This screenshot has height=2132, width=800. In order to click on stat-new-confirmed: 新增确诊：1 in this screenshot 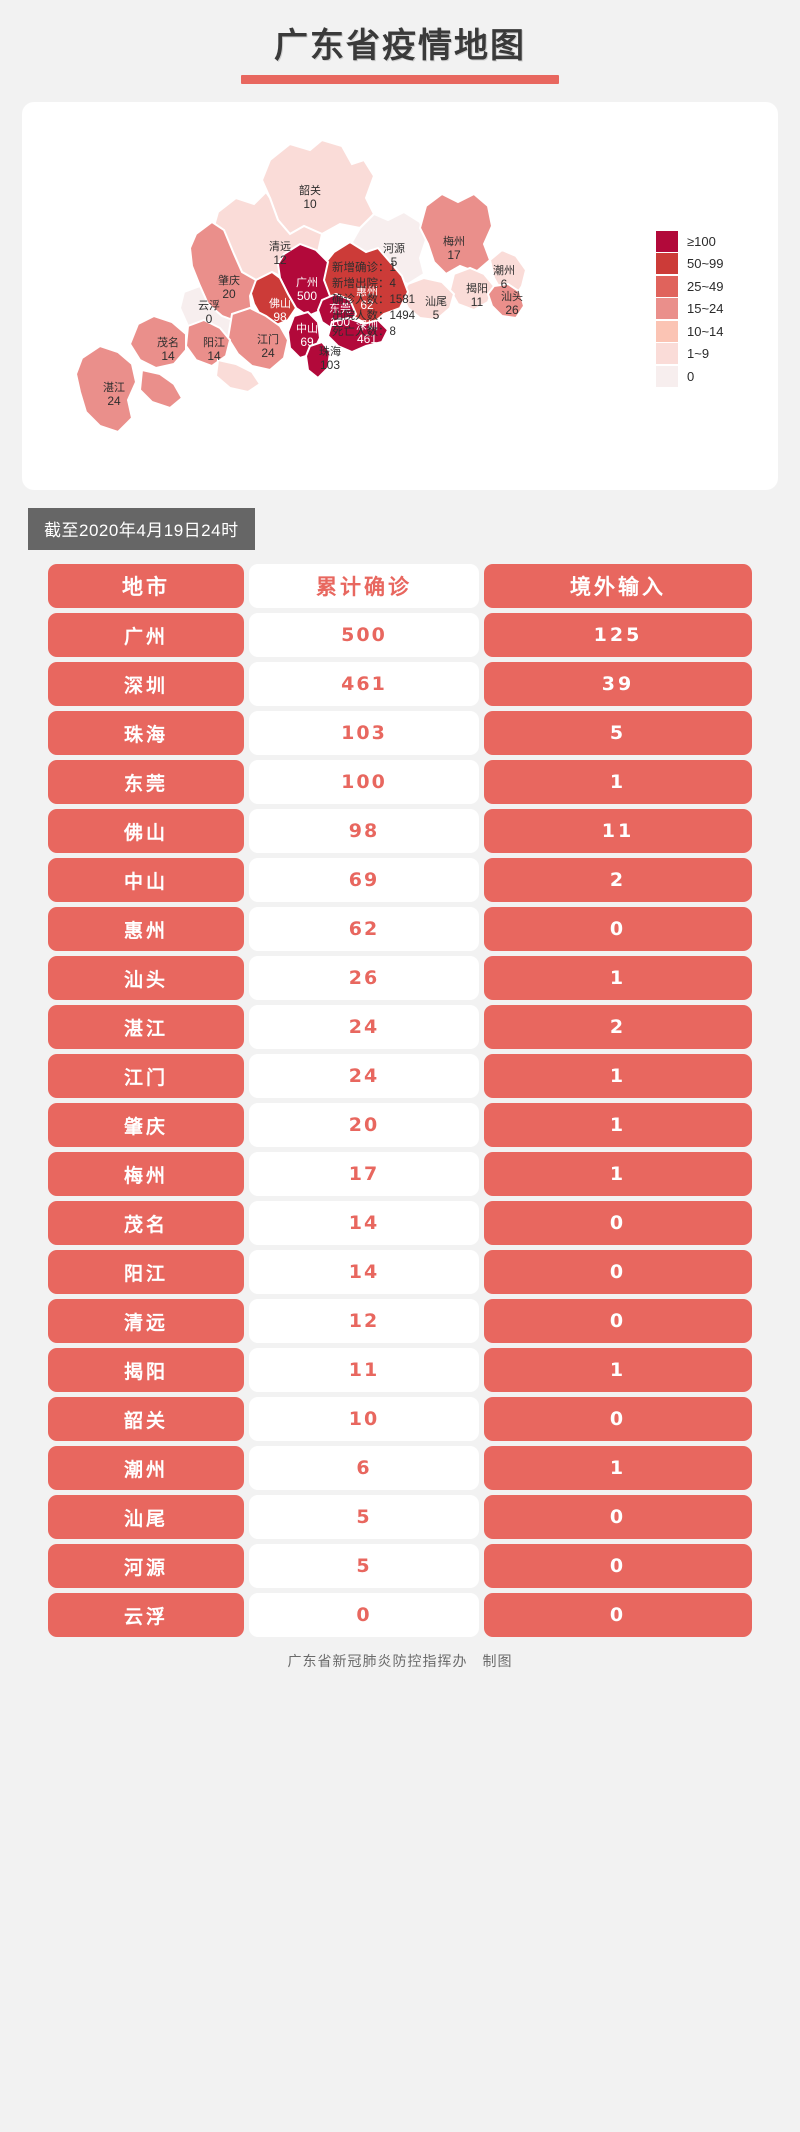, I will do `click(364, 268)`.